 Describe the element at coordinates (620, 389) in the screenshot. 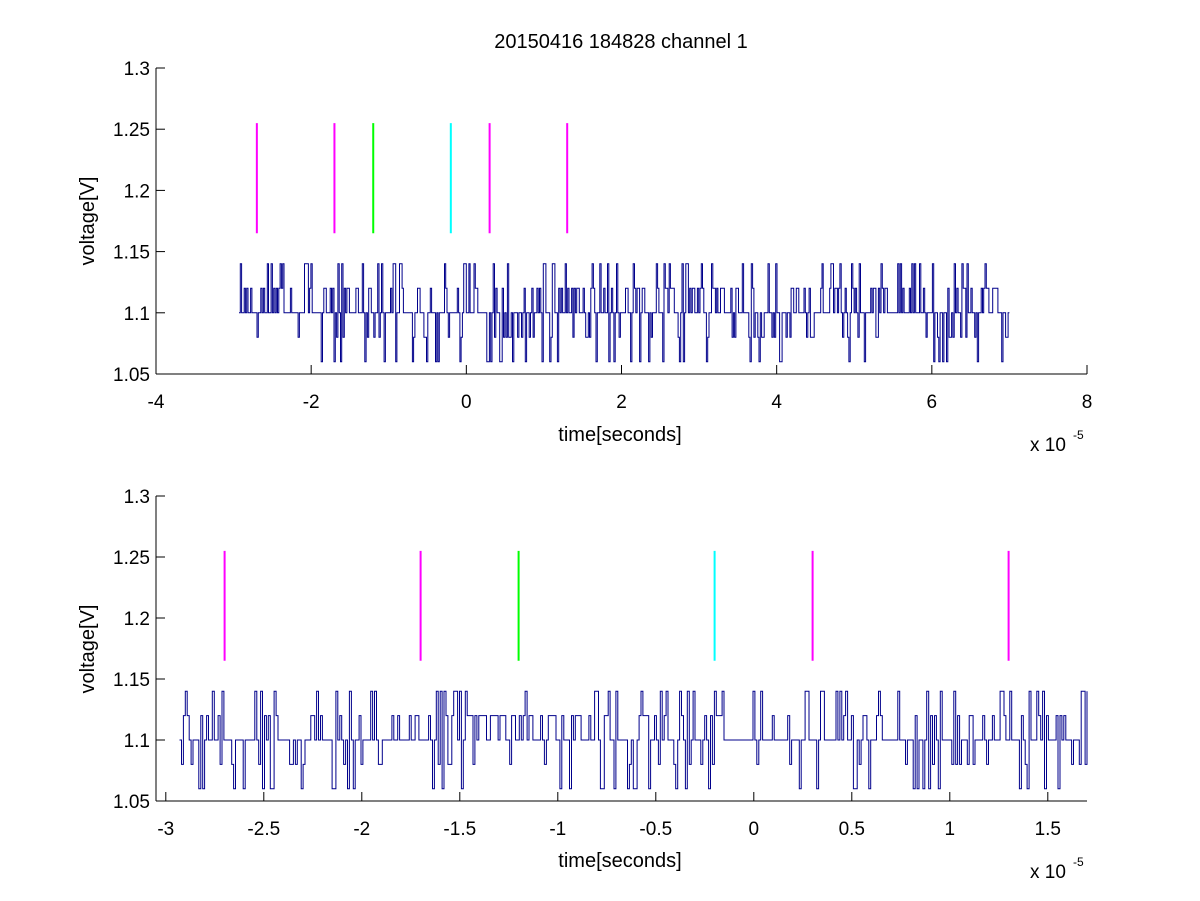

I see `top-x-ticks: -4 -2 0 2 4 6 8` at that location.